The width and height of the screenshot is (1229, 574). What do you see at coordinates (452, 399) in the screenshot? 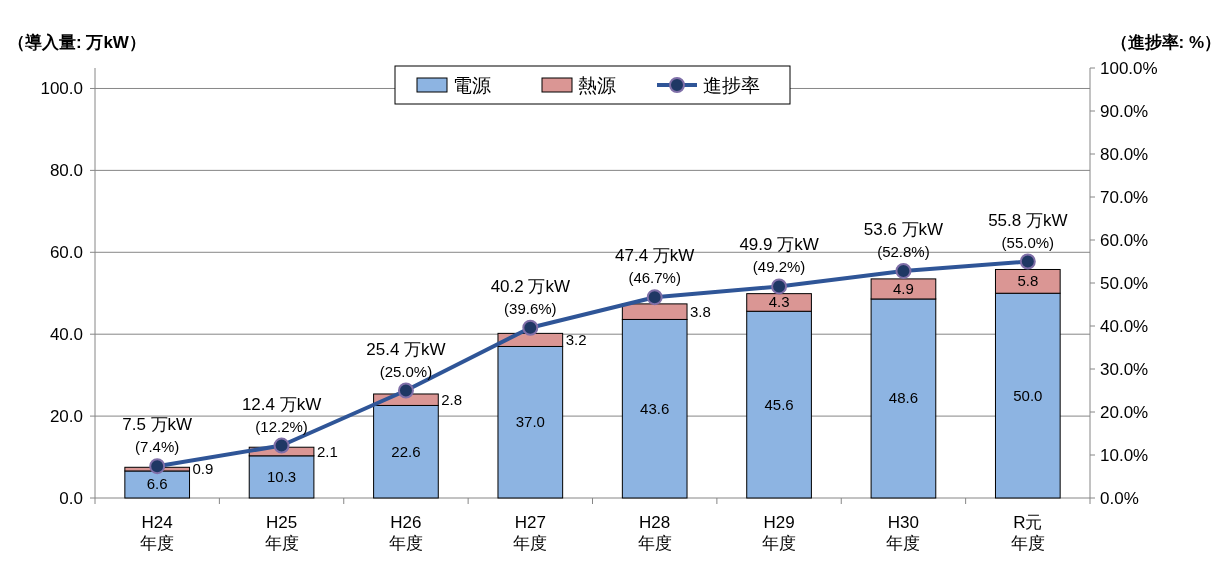
I see `data-label: 2.8` at bounding box center [452, 399].